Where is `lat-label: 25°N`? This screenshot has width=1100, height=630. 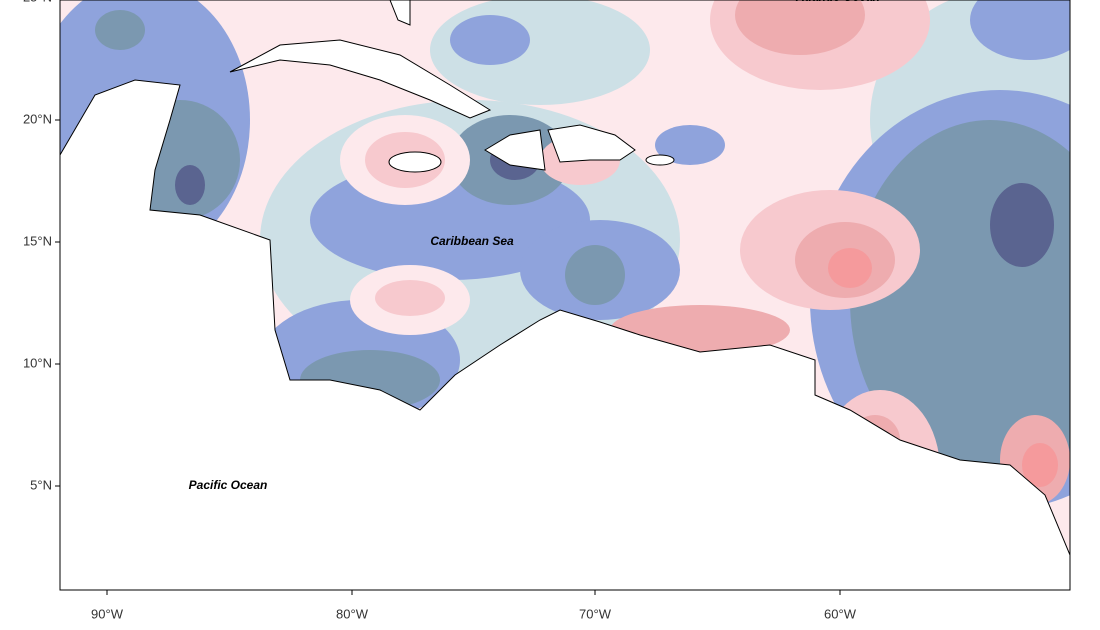 lat-label: 25°N is located at coordinates (37, 2).